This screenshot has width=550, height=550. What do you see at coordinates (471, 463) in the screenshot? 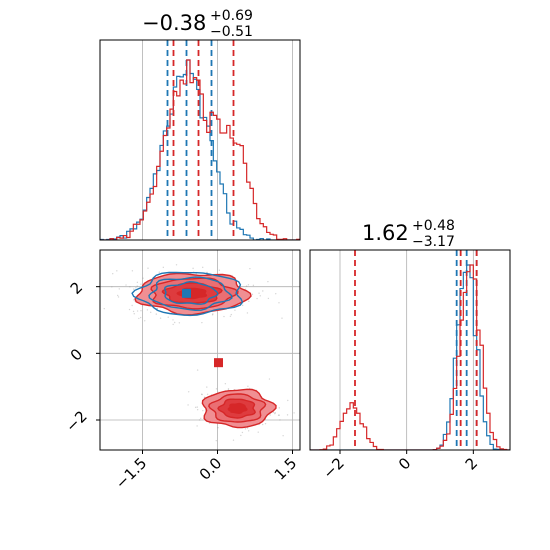
I see `x-tick-label: 2` at bounding box center [471, 463].